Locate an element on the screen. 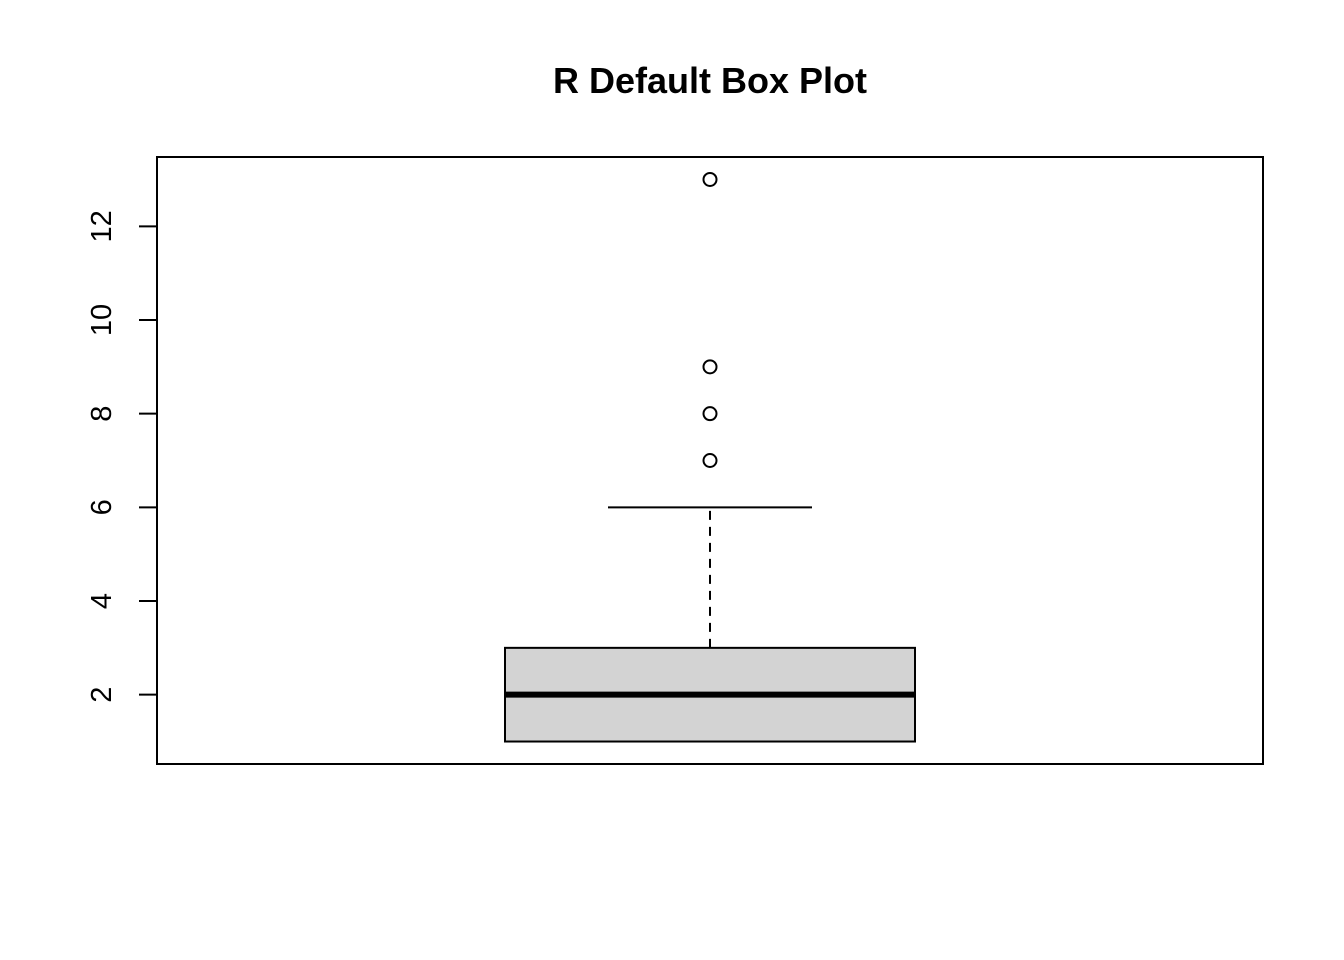  y-tick-label: 2 is located at coordinates (102, 695).